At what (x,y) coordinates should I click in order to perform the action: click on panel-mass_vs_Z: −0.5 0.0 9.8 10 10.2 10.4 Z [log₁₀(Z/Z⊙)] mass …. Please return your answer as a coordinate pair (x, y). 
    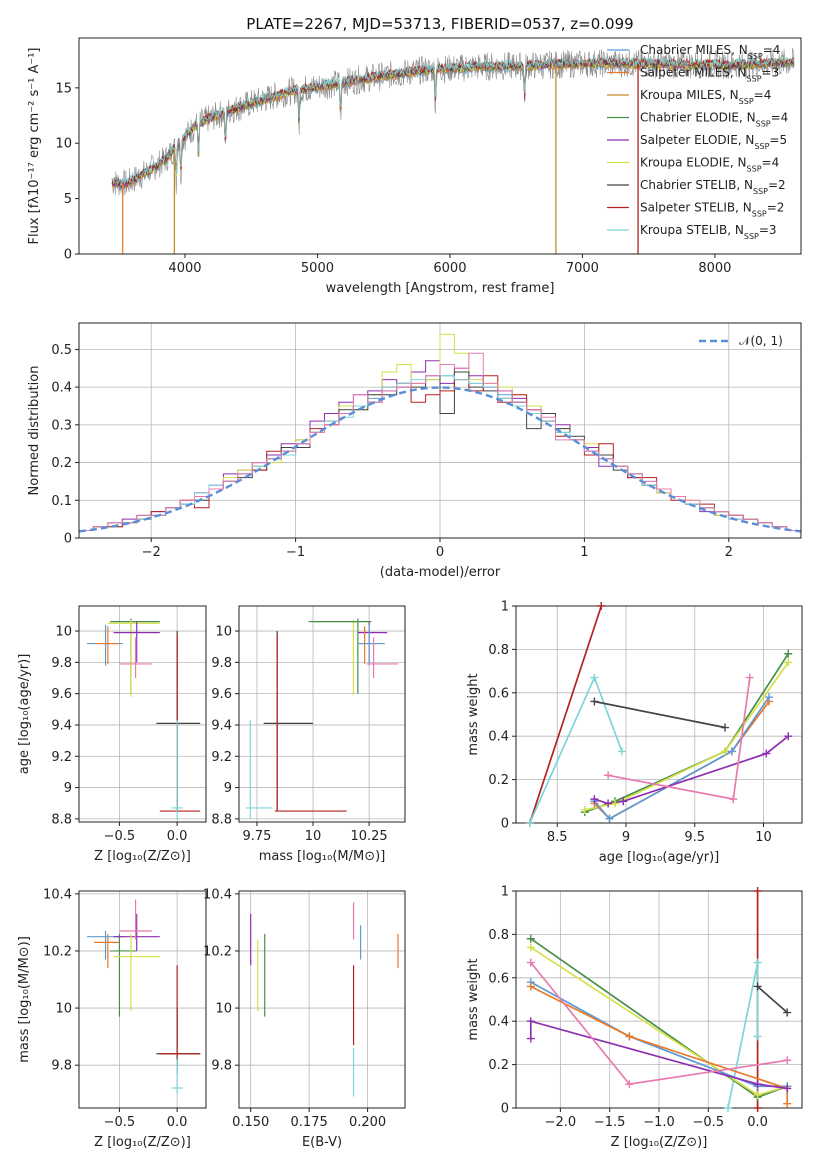
    Looking at the image, I should click on (112, 1018).